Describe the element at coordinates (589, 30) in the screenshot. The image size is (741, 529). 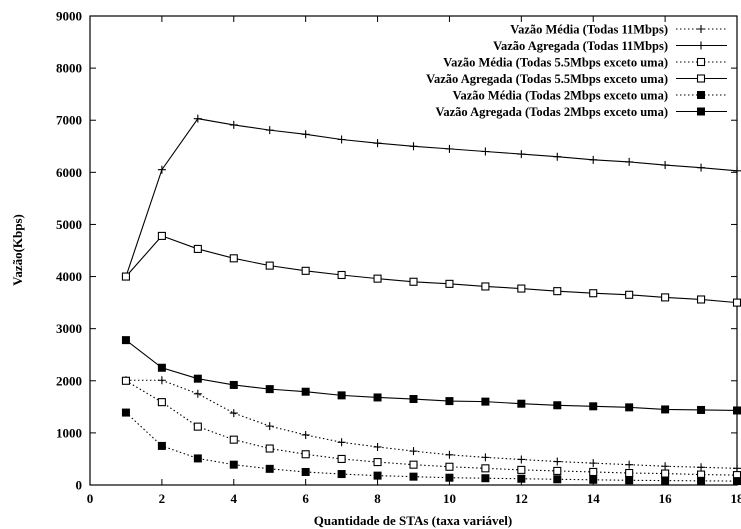
I see `legend-label-0: Vazão Média (Todas 11Mbps)` at that location.